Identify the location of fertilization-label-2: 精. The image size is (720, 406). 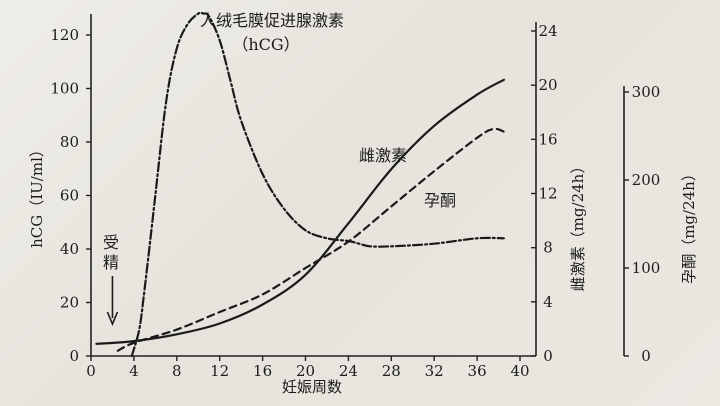
(111, 262).